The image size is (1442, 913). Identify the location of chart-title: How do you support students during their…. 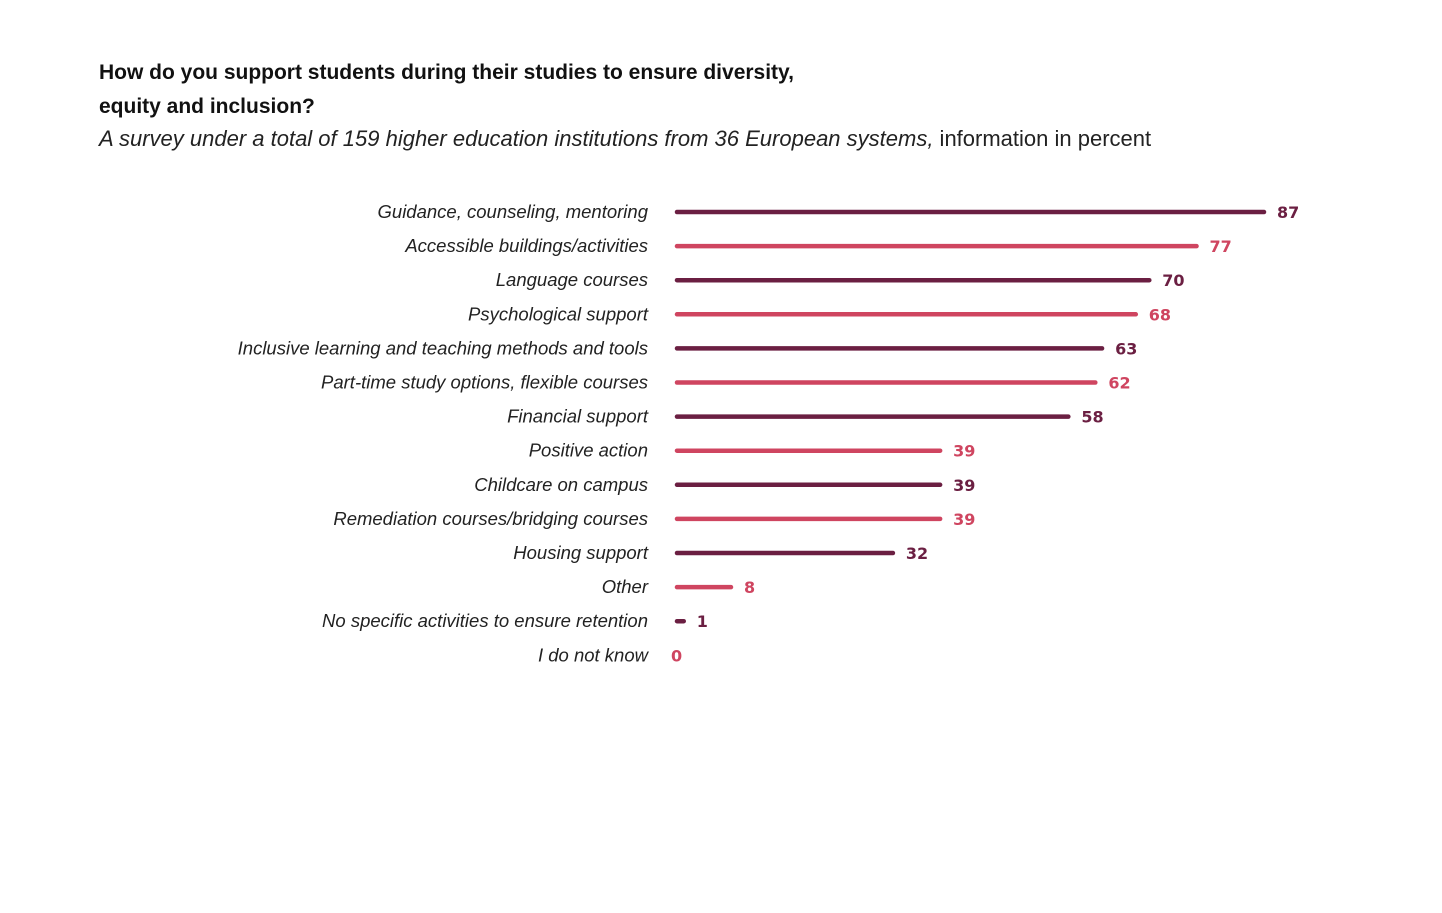
(447, 89).